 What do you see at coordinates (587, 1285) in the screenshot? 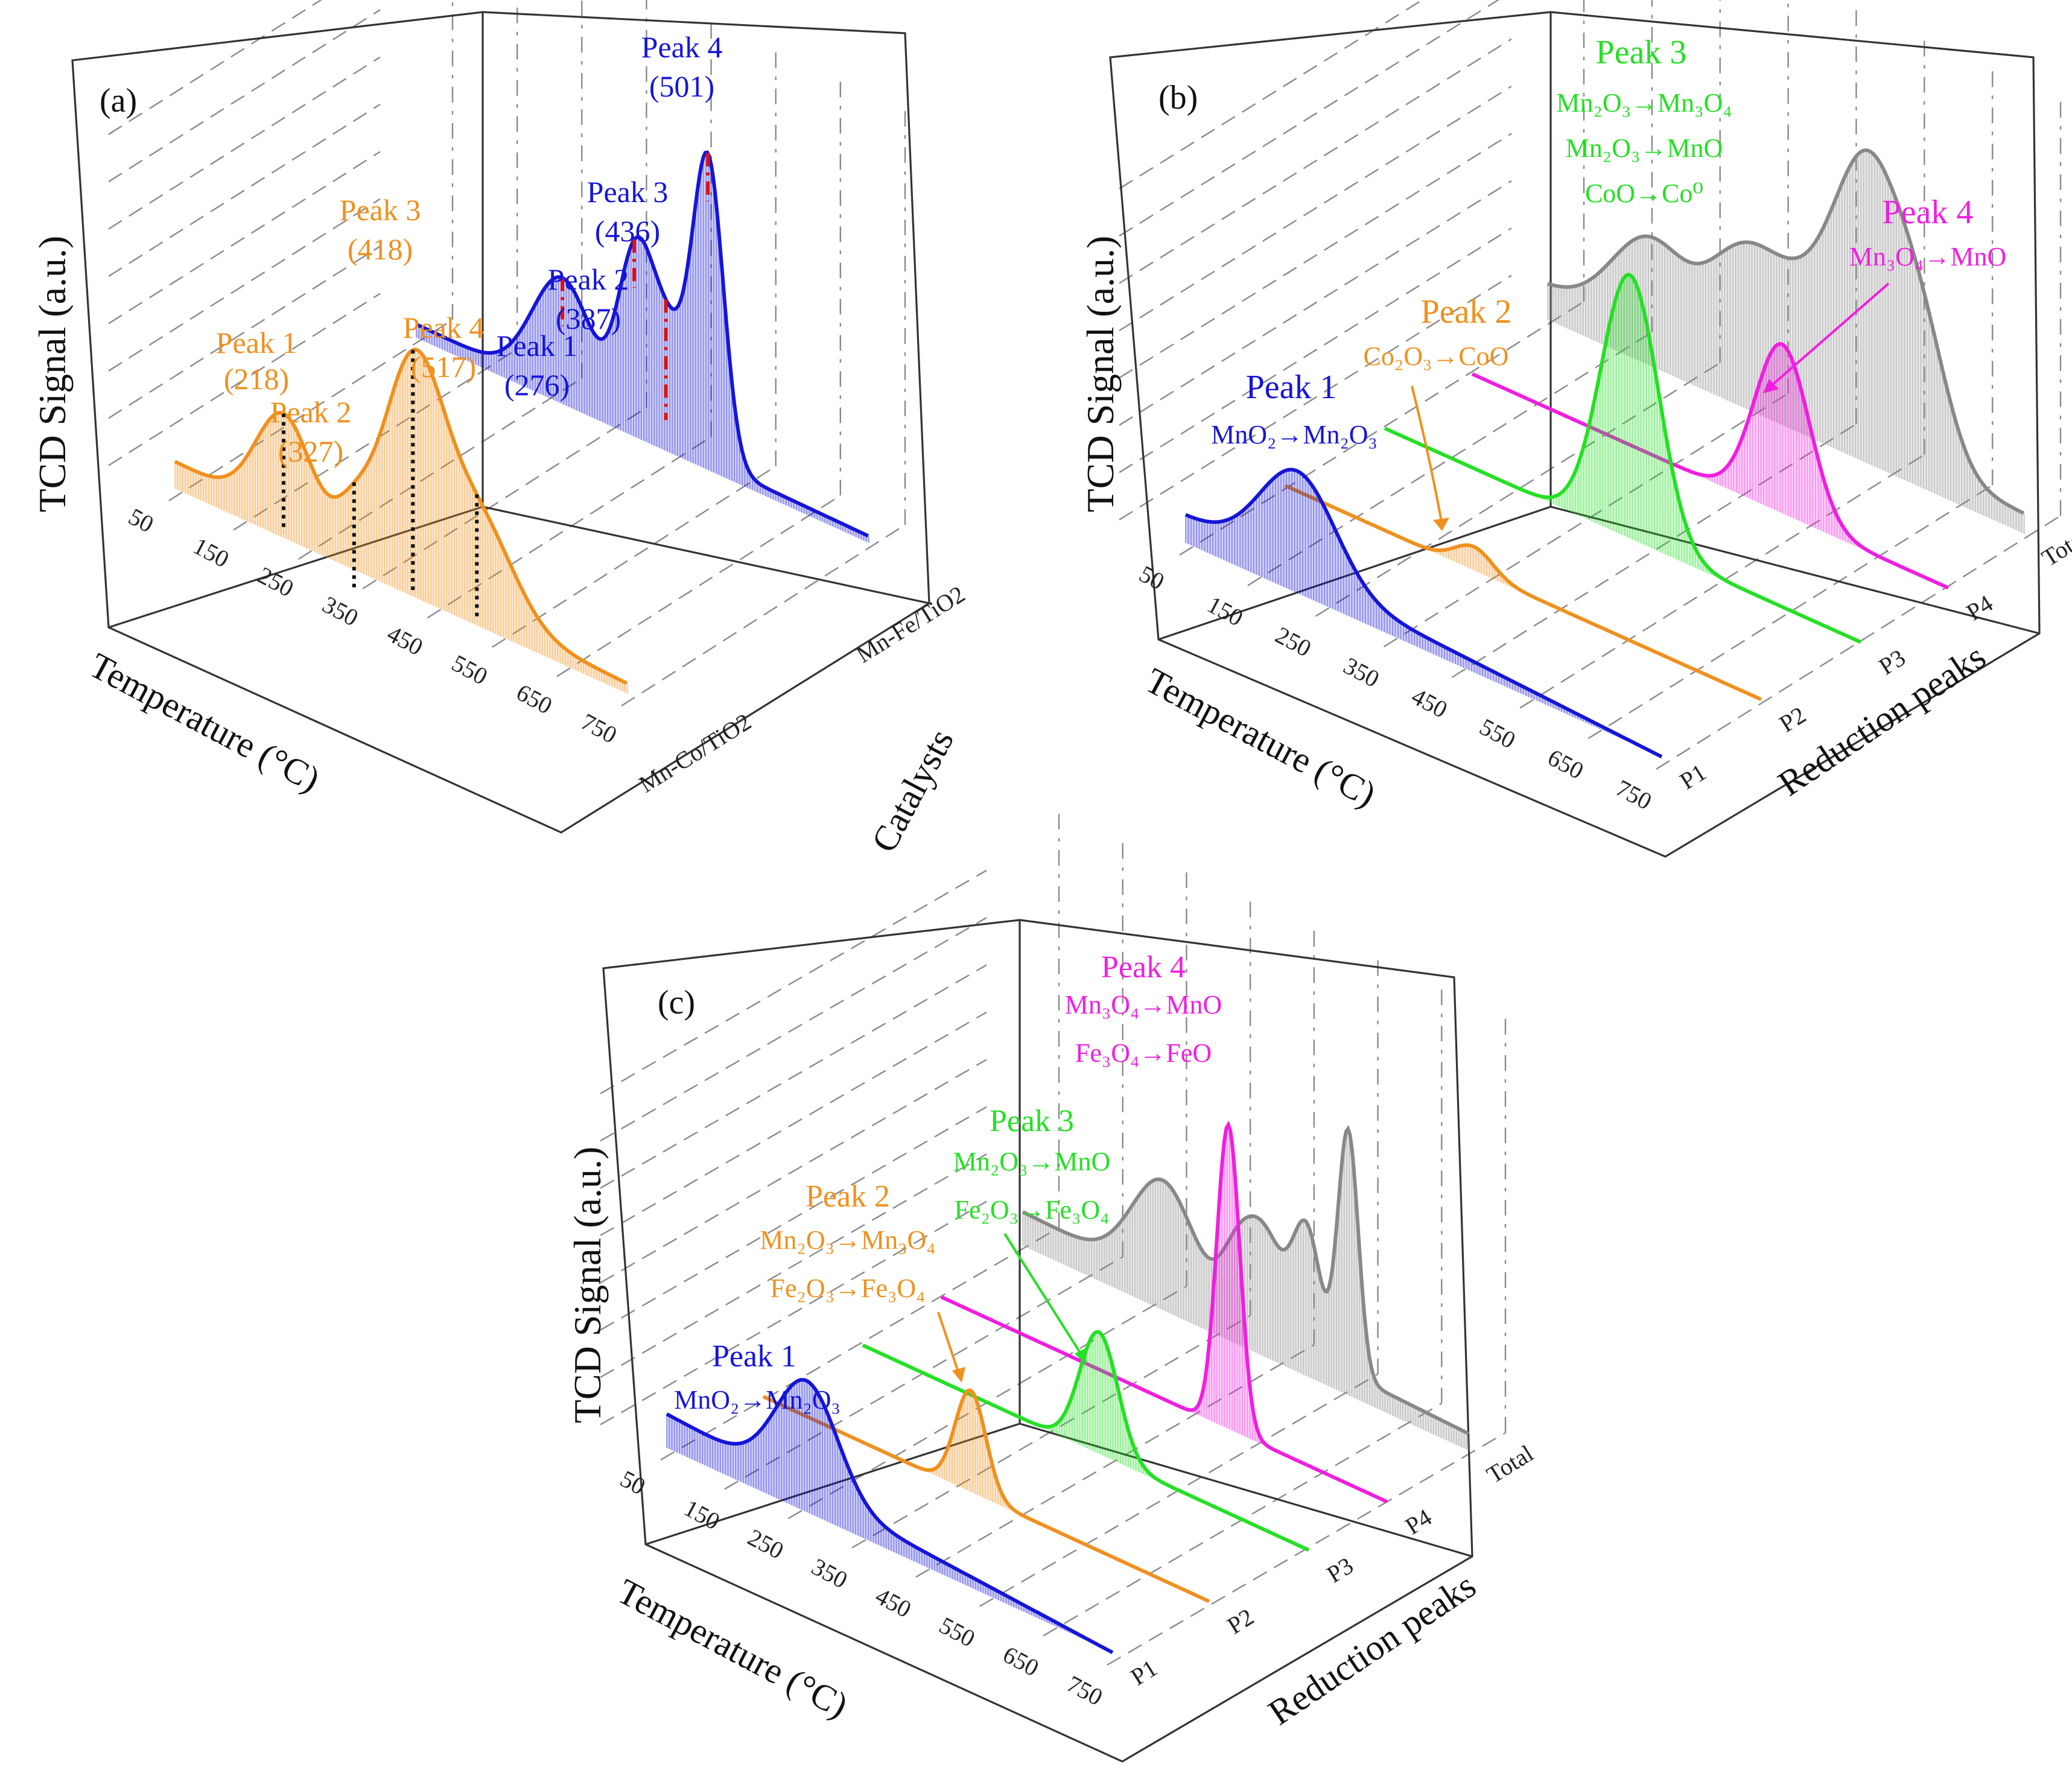
I see `panel-c-y-axis-label: TCD Signal (a.u.)` at bounding box center [587, 1285].